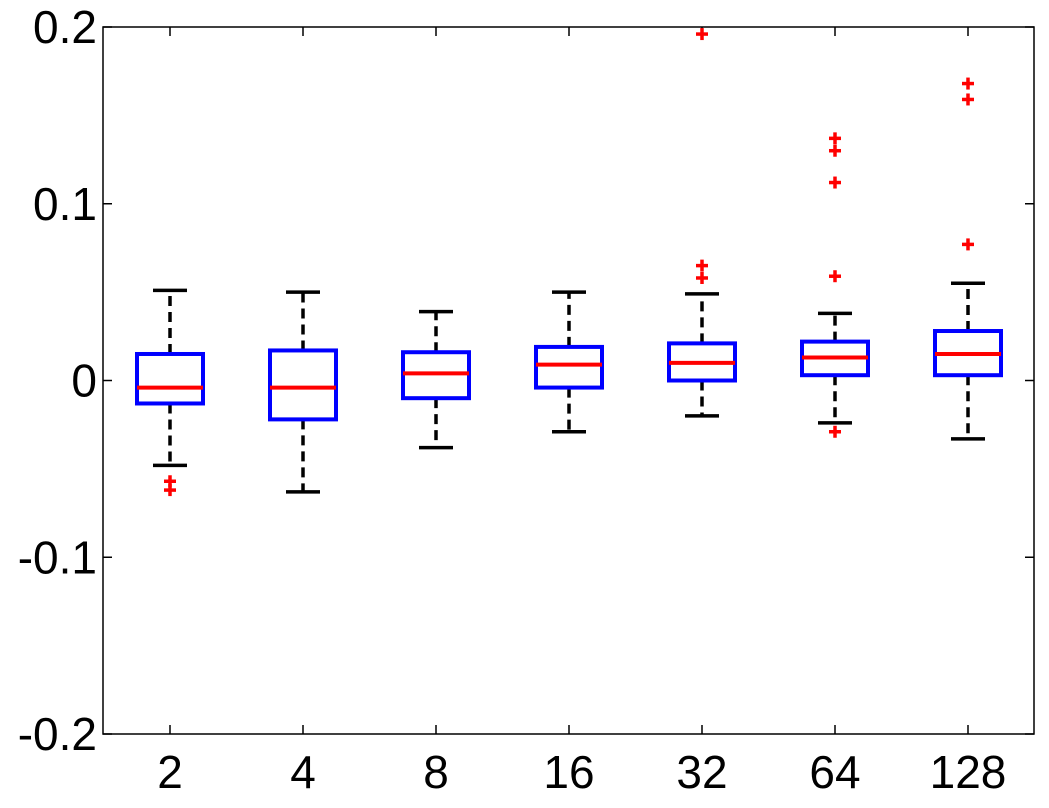  I want to click on y-tick-label: -0.2, so click(57, 734).